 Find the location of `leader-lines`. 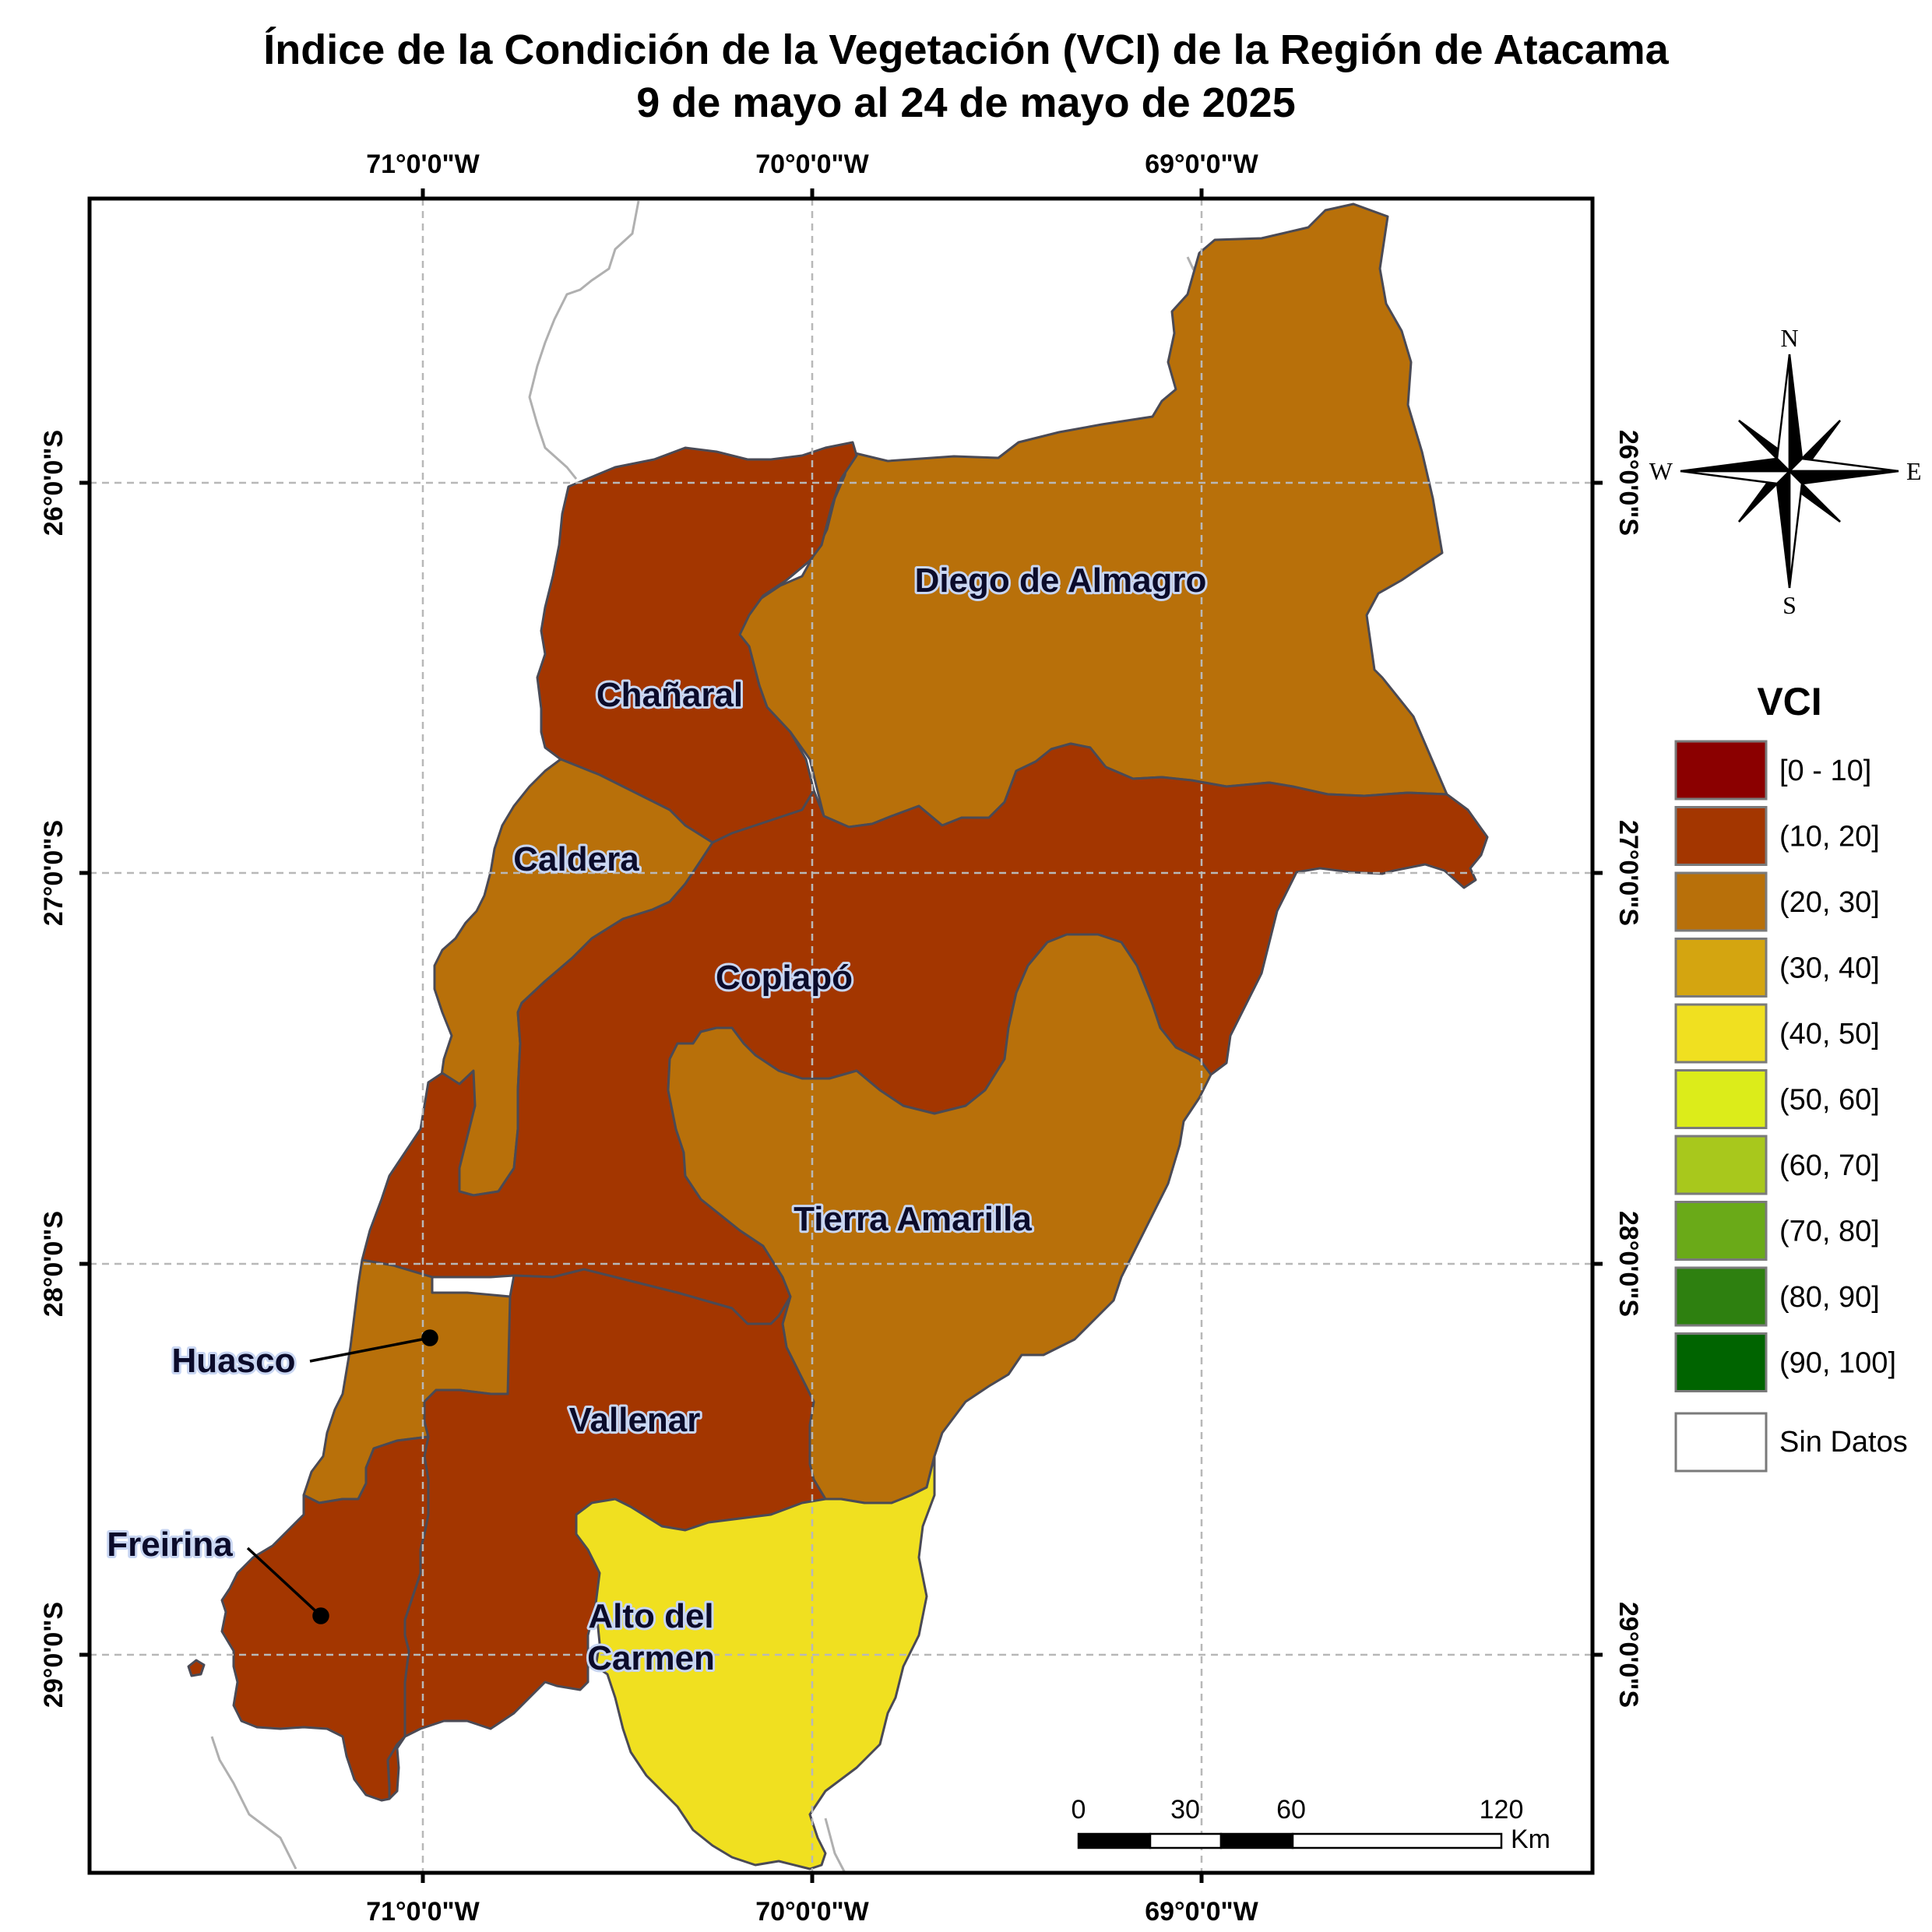

leader-lines is located at coordinates (342, 1476).